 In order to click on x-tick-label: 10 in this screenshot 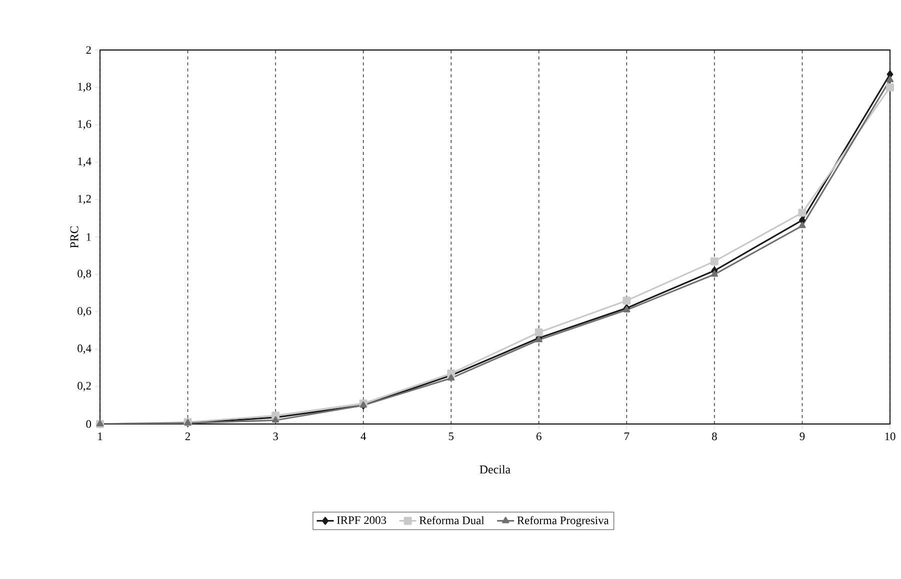, I will do `click(890, 436)`.